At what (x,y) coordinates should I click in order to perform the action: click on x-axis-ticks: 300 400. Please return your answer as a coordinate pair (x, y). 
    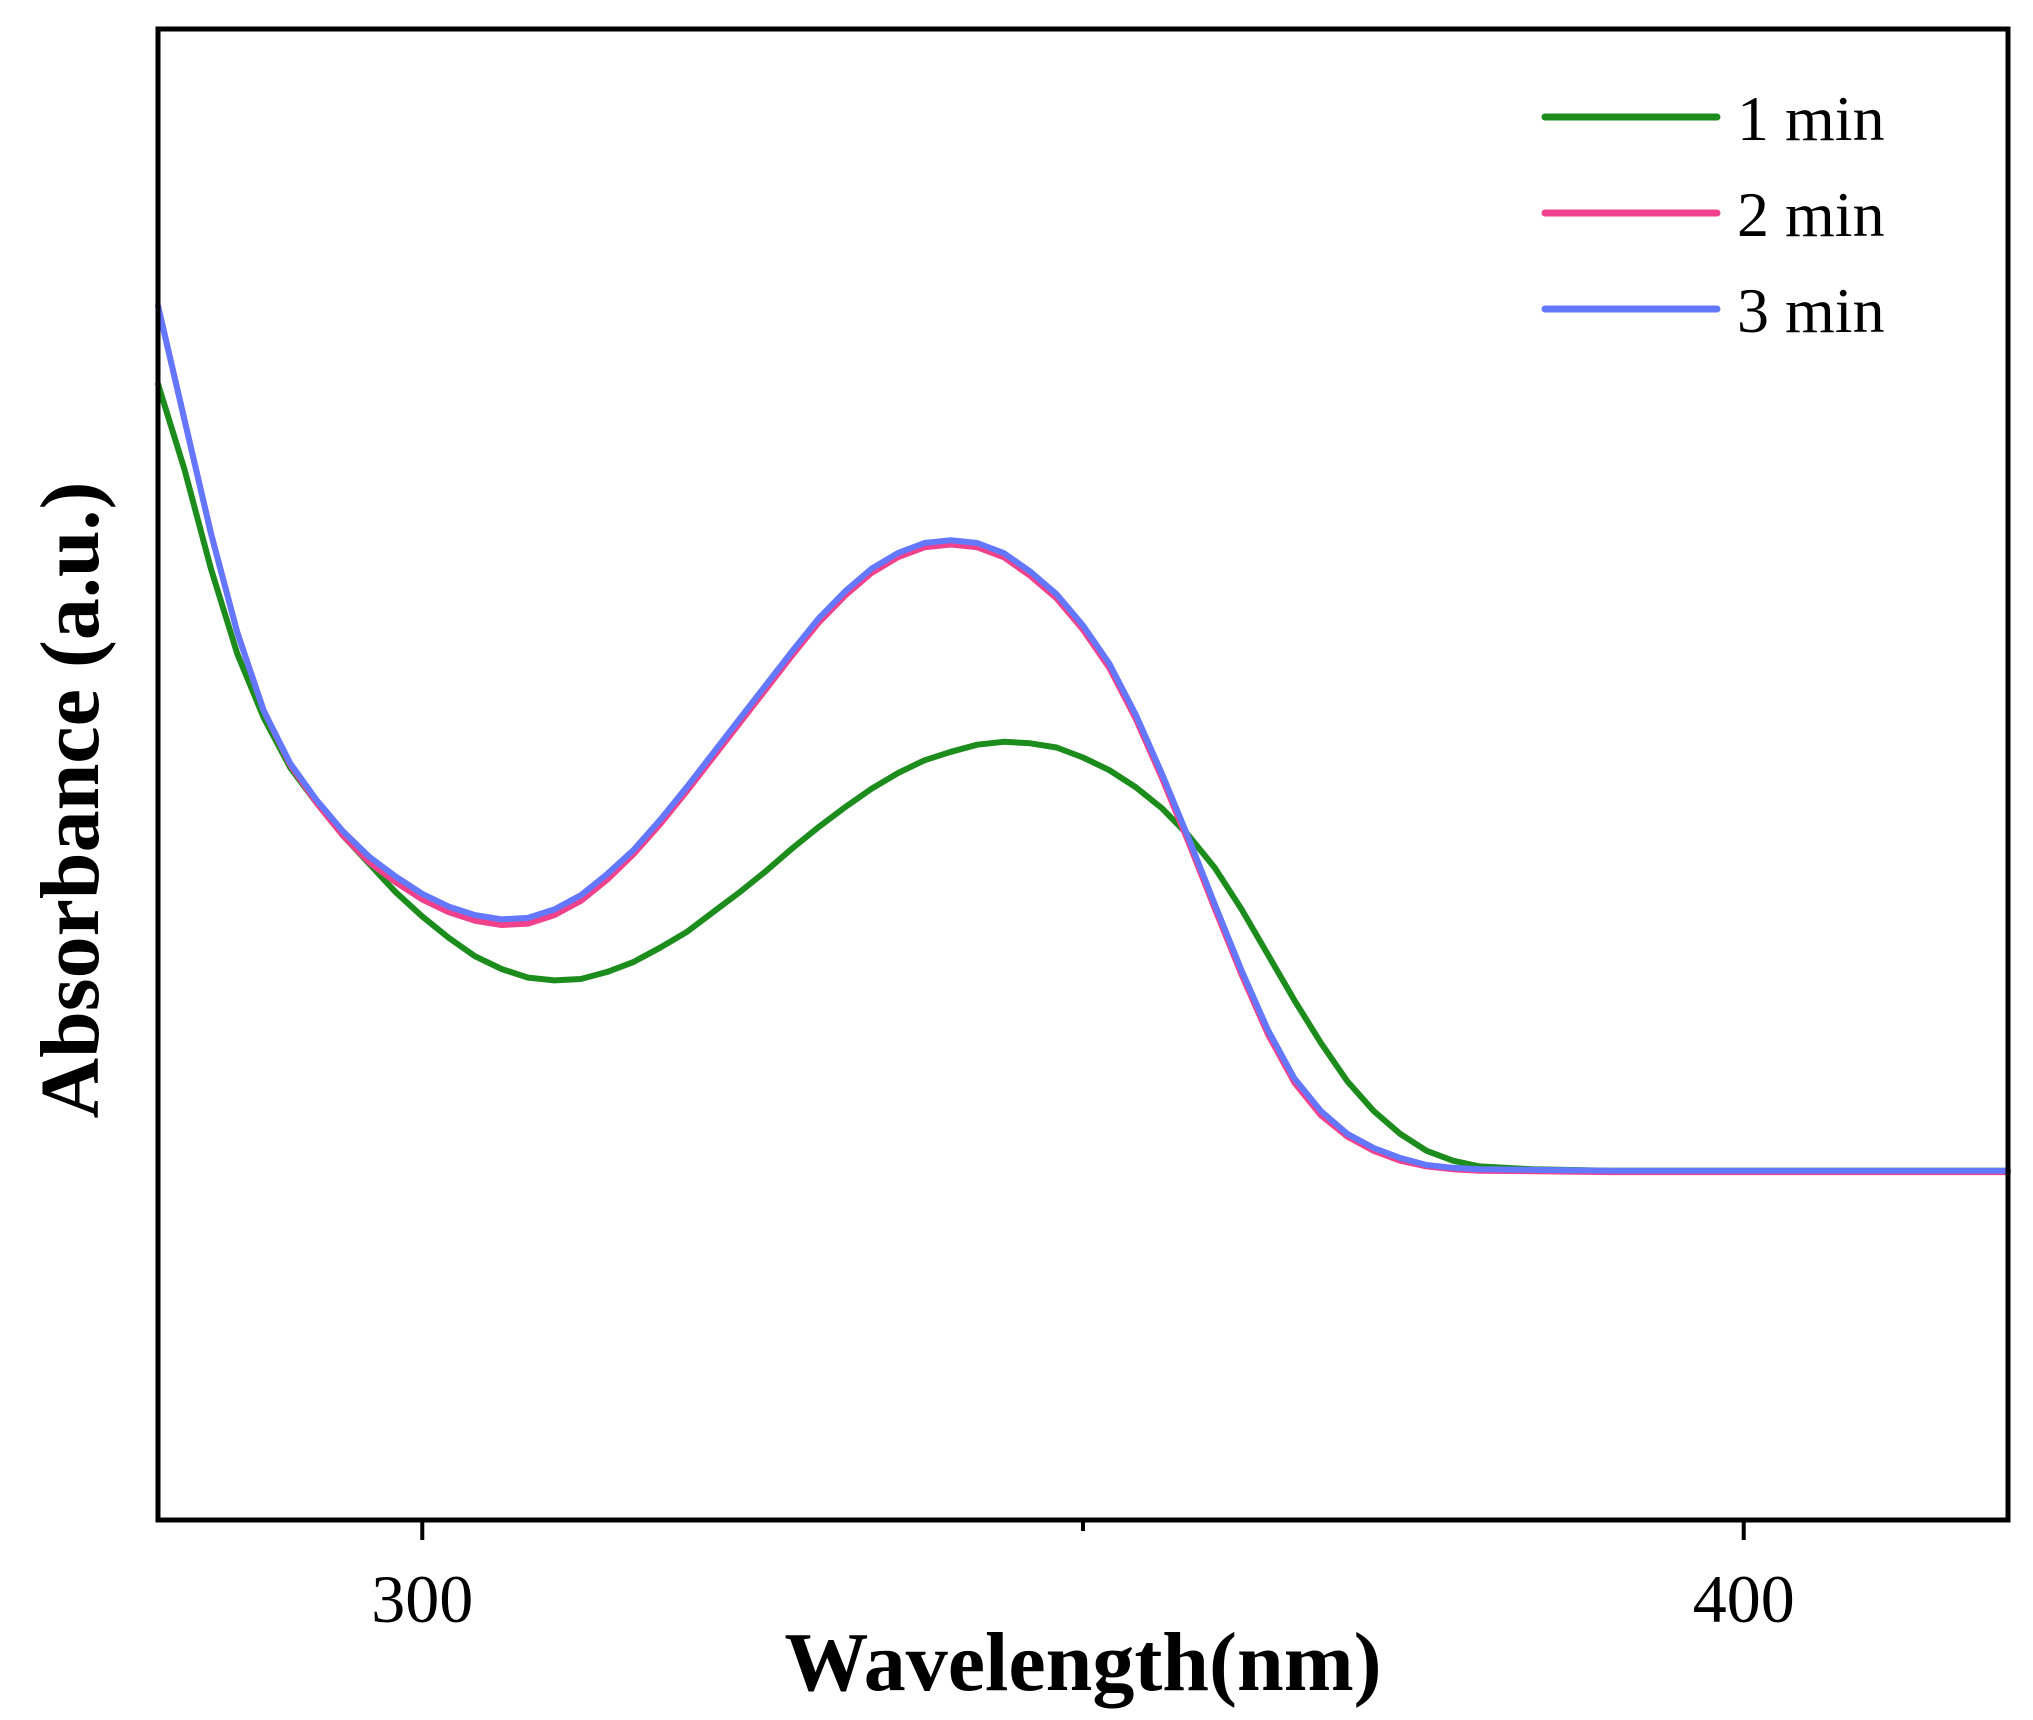
    Looking at the image, I should click on (1083, 1578).